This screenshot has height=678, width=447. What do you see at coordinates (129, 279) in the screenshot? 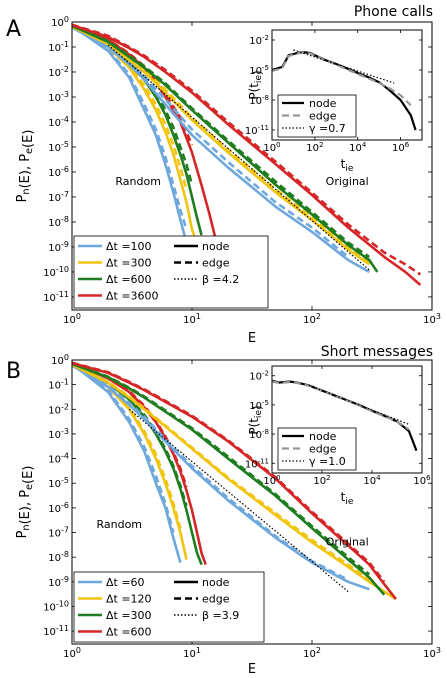
I see `legend-label: Δt =600` at bounding box center [129, 279].